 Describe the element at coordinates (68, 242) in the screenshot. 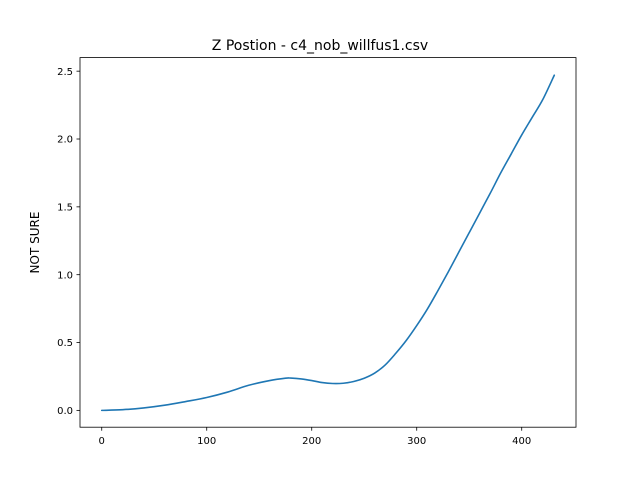

I see `y-axis-ticks: 0.0 0.5 1.0 1.5 2.0 2.5` at that location.